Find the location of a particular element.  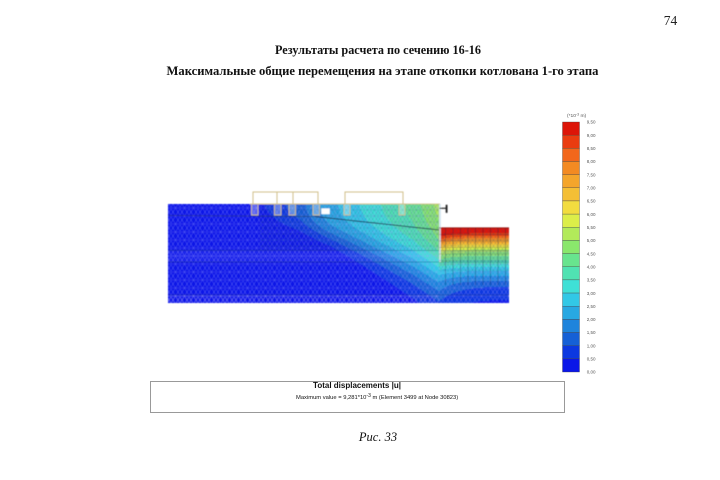

svg-text: 3,50 is located at coordinates (591, 280).